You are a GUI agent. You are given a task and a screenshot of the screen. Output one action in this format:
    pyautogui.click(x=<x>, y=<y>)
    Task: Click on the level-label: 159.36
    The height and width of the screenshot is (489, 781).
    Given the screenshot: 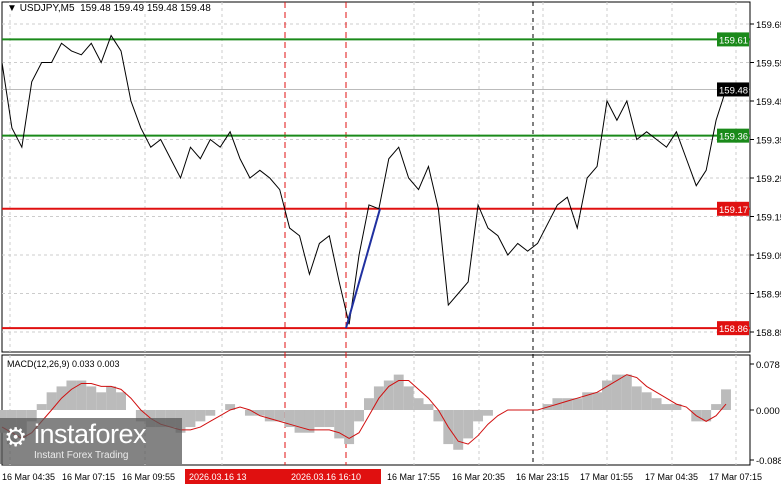 What is the action you would take?
    pyautogui.click(x=733, y=137)
    